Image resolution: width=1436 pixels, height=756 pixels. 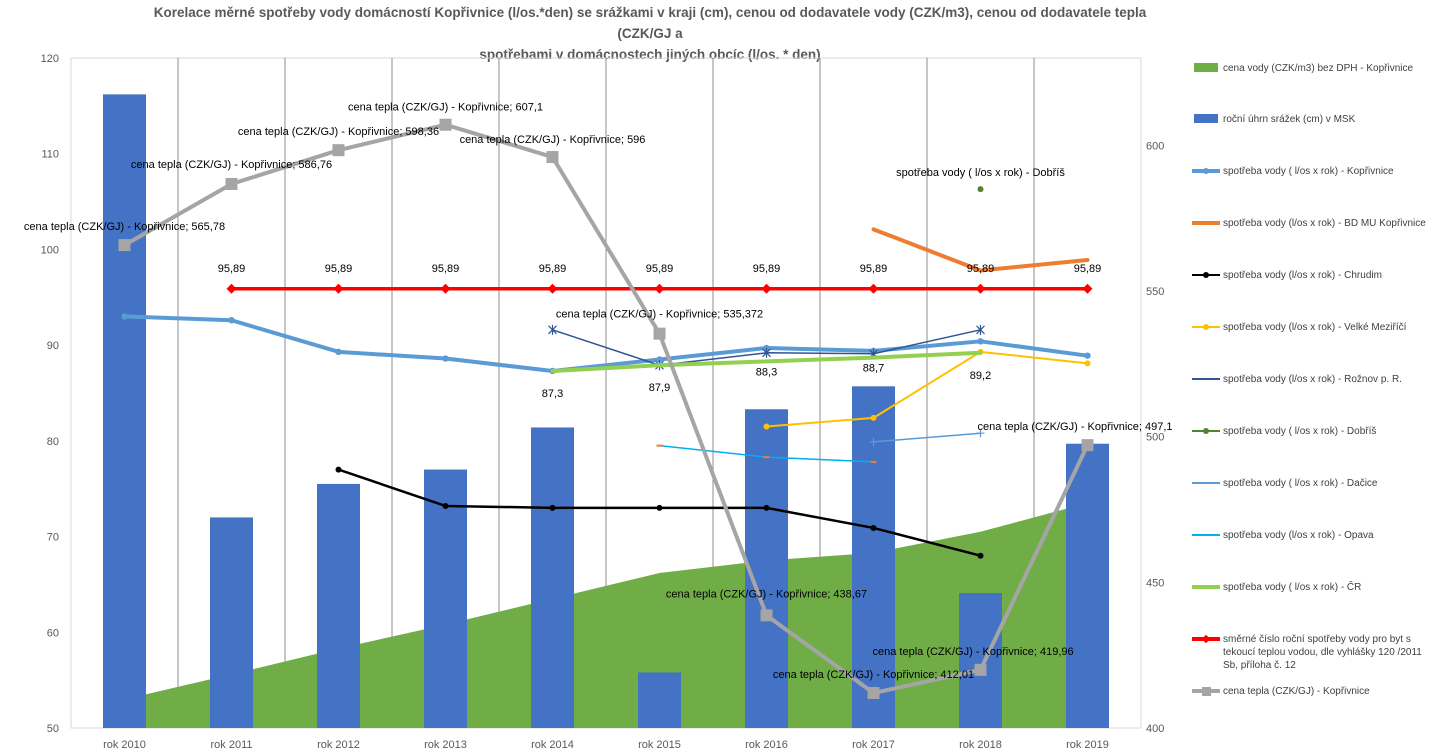 What do you see at coordinates (1292, 587) in the screenshot?
I see `legend-label: spotřeba vody ( l/os x rok) - ČR` at bounding box center [1292, 587].